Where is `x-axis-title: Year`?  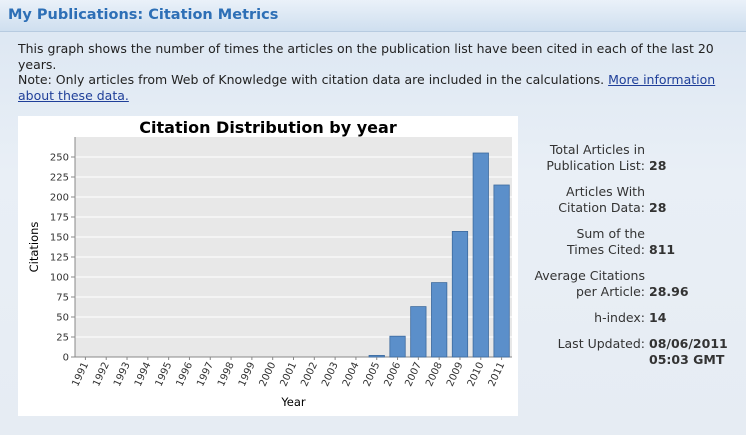 x-axis-title: Year is located at coordinates (293, 402).